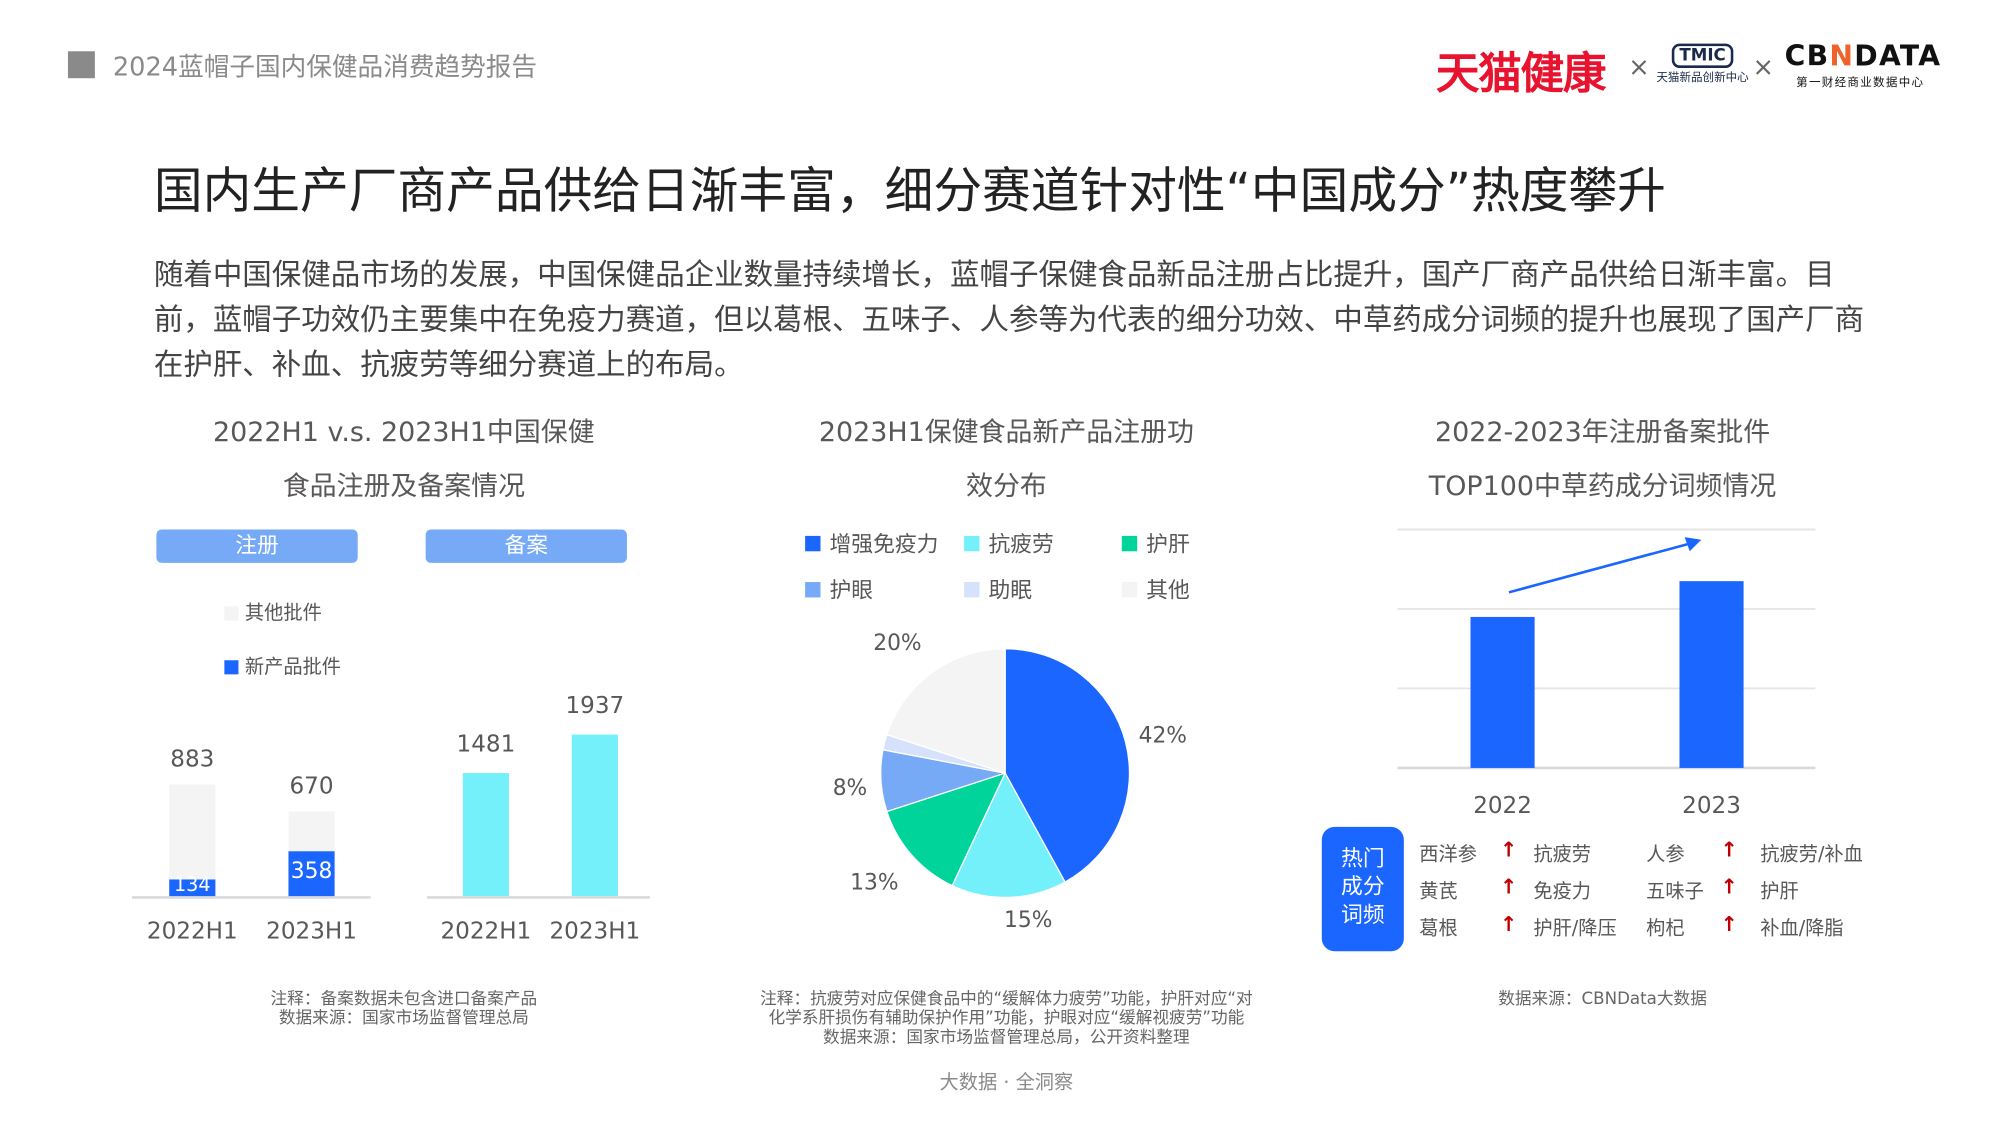 This screenshot has width=2000, height=1126. I want to click on data-label: 1937, so click(595, 706).